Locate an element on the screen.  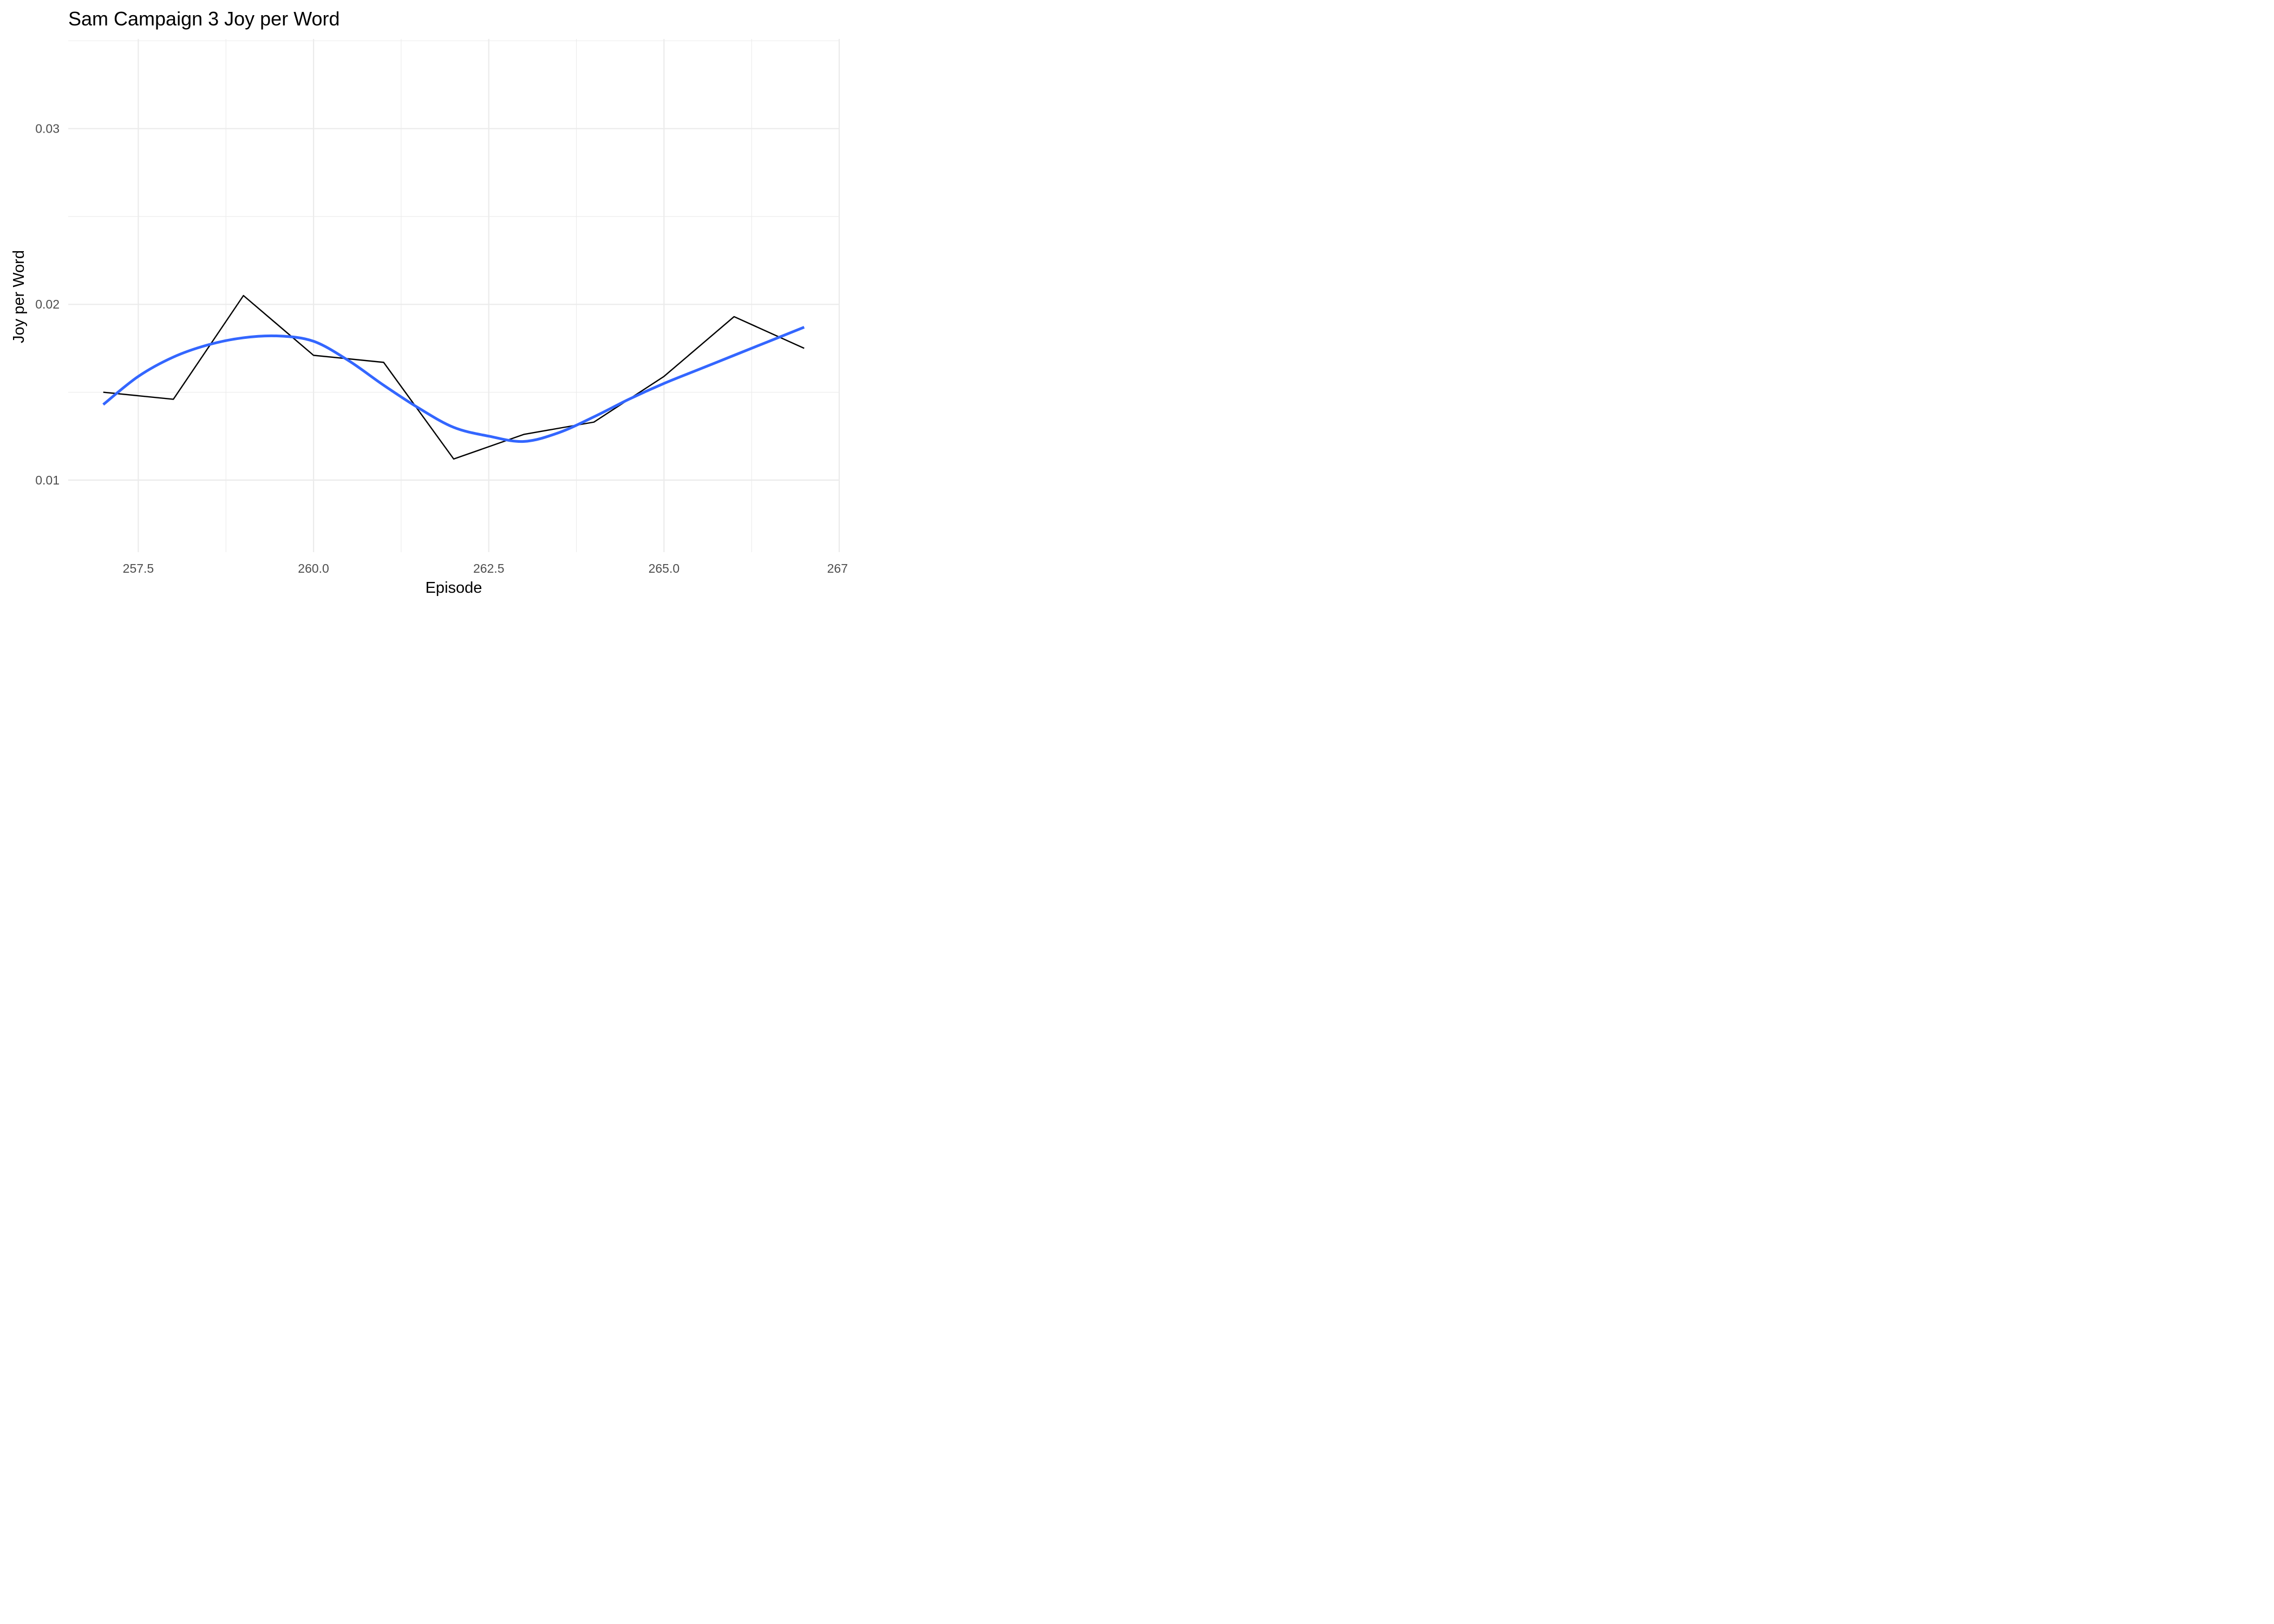
x-axis-title: Episode is located at coordinates (454, 588).